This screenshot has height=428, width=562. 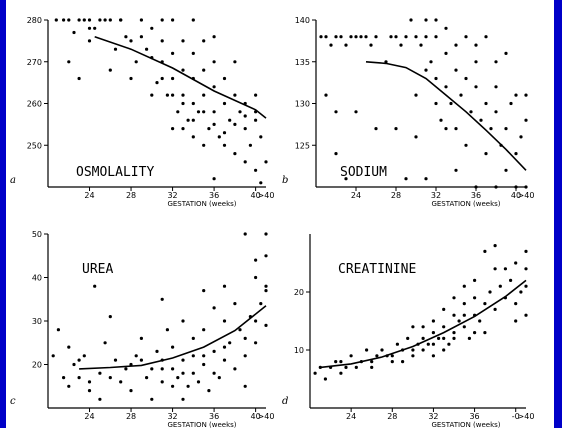 I want to click on chart-title: SODIUM, so click(x=363, y=172).